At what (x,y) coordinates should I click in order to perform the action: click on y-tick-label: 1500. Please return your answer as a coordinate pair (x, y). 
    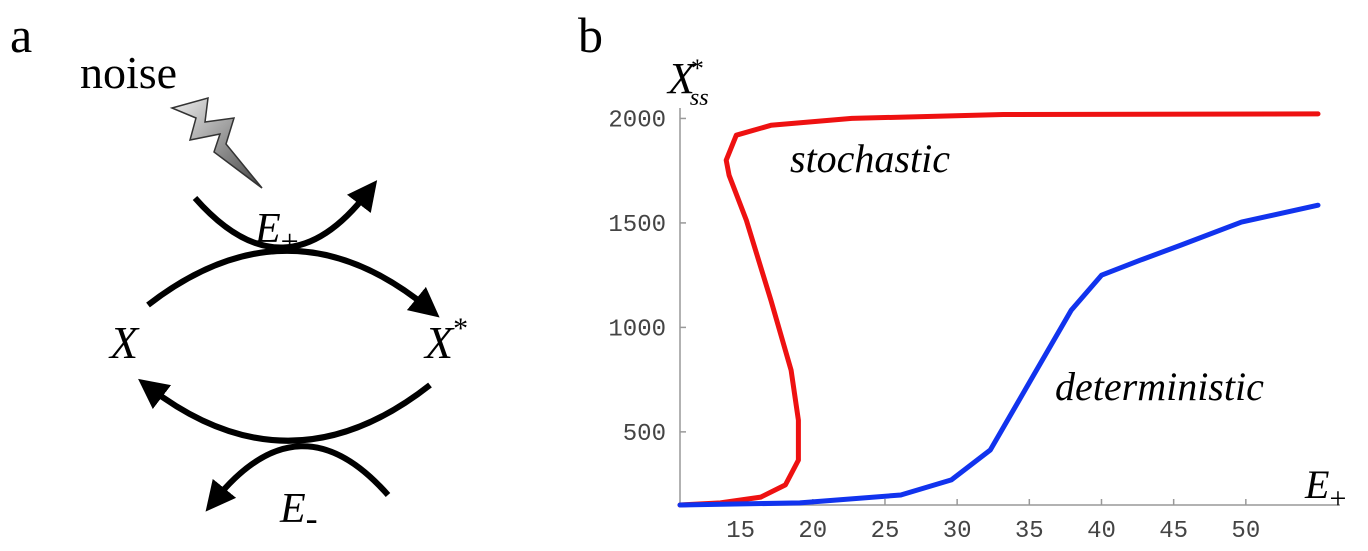
    Looking at the image, I should click on (637, 225).